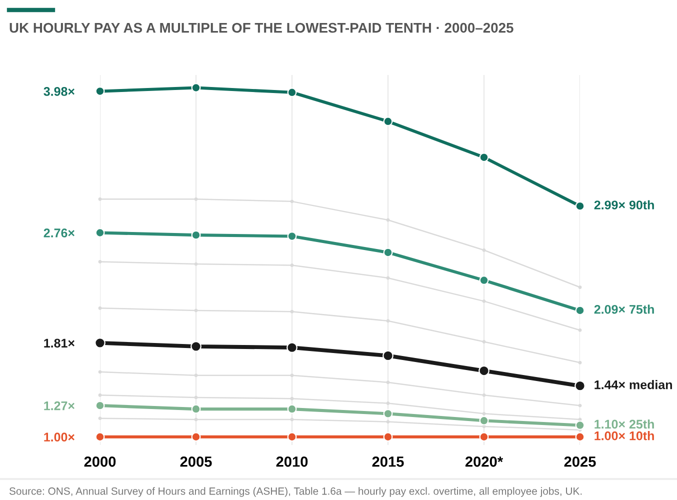  Describe the element at coordinates (59, 405) in the screenshot. I see `y-tick-label: 1.27×` at that location.